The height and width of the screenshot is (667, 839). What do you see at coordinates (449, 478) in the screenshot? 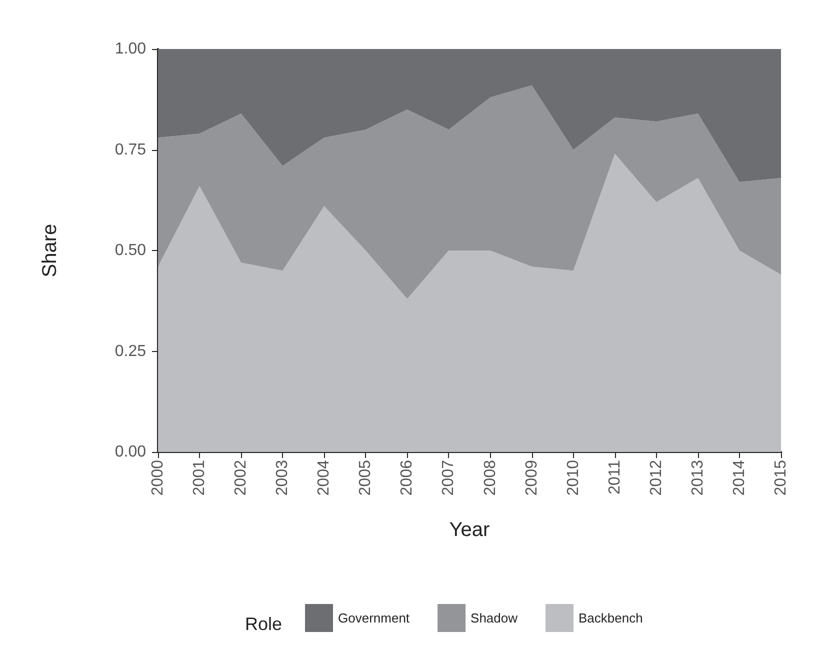
I see `x-tick-label: 2007` at bounding box center [449, 478].